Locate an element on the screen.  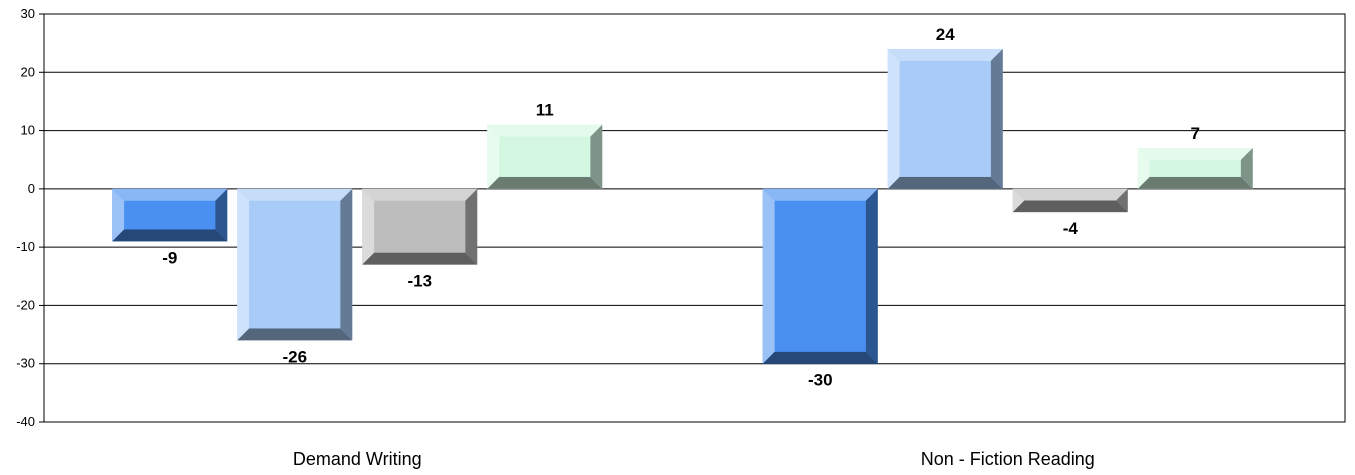
x-axis: Demand Writing Non - Fiction Reading is located at coordinates (694, 459).